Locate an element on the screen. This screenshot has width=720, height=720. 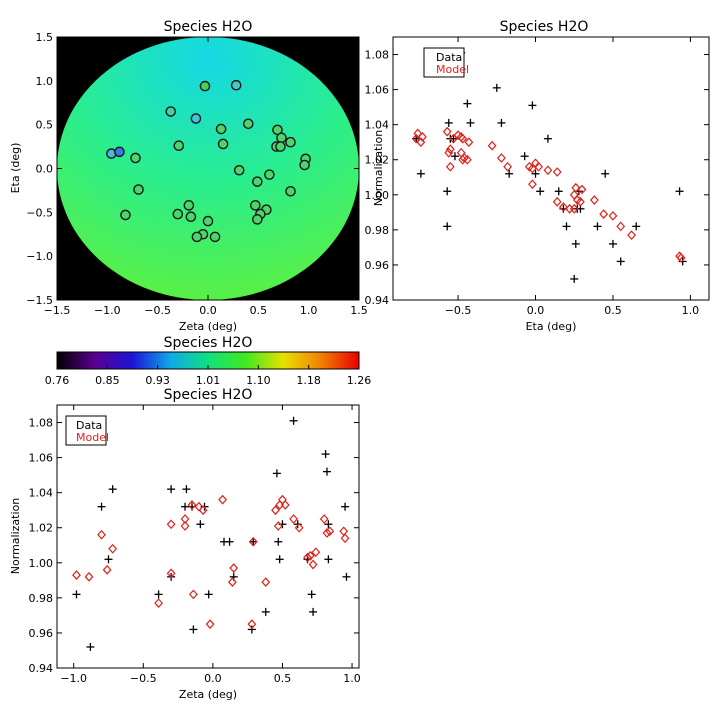
zeta-ylabel: Normalization is located at coordinates (15, 536).